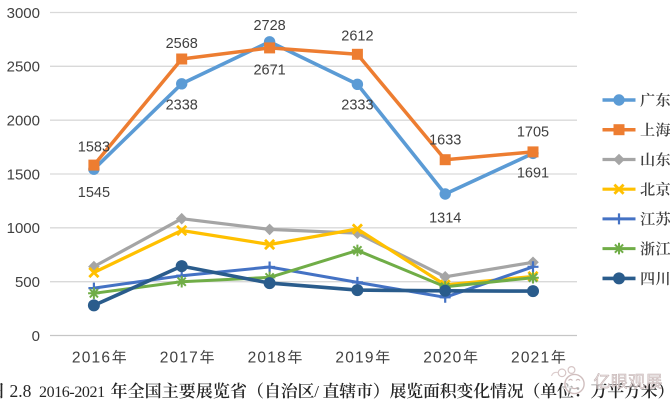 Image resolution: width=670 pixels, height=407 pixels. Describe the element at coordinates (182, 44) in the screenshot. I see `svg-text: 2568` at that location.